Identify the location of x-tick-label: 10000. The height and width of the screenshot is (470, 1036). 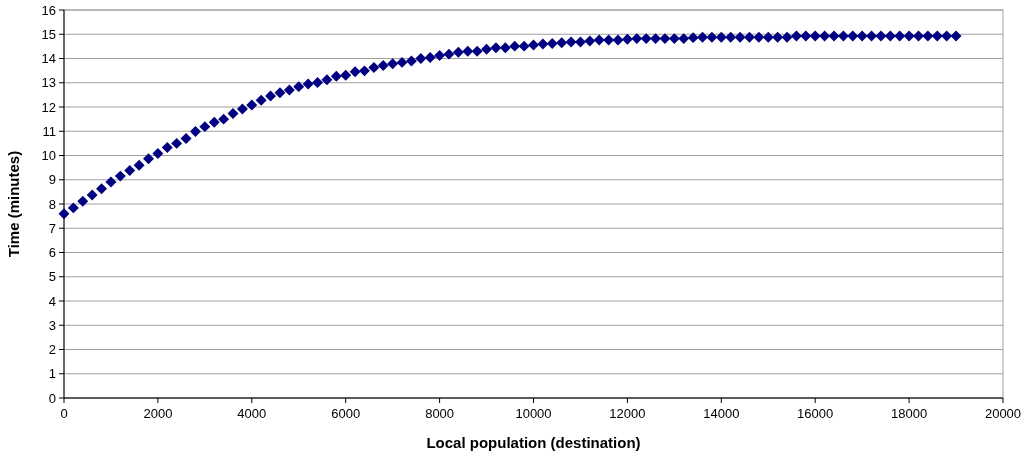
(533, 413).